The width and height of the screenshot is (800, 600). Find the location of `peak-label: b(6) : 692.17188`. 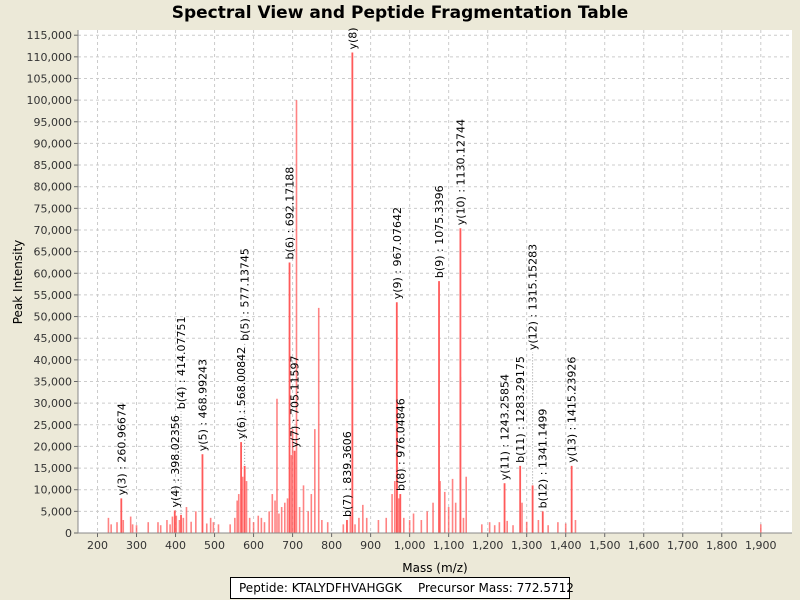

peak-label: b(6) : 692.17188 is located at coordinates (290, 213).